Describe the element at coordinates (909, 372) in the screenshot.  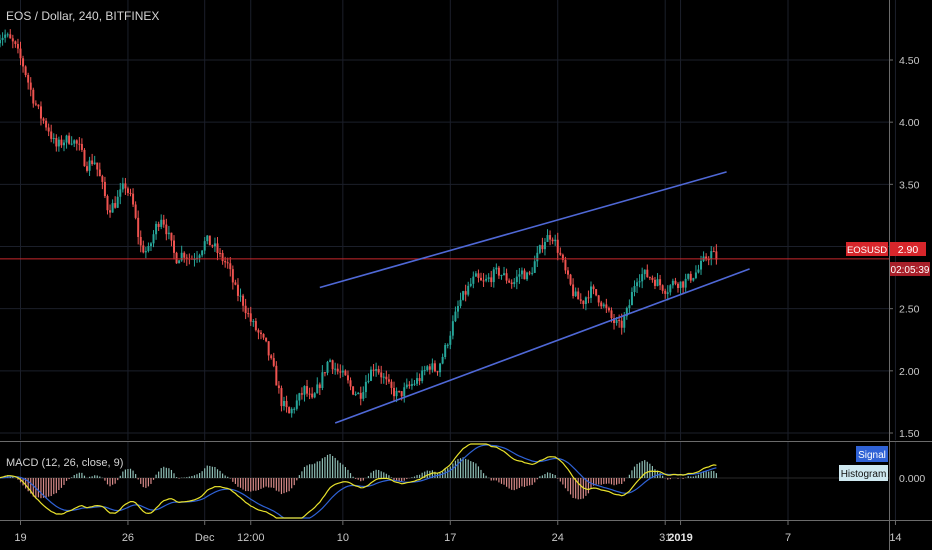
I see `price-tick-label: 2.00` at that location.